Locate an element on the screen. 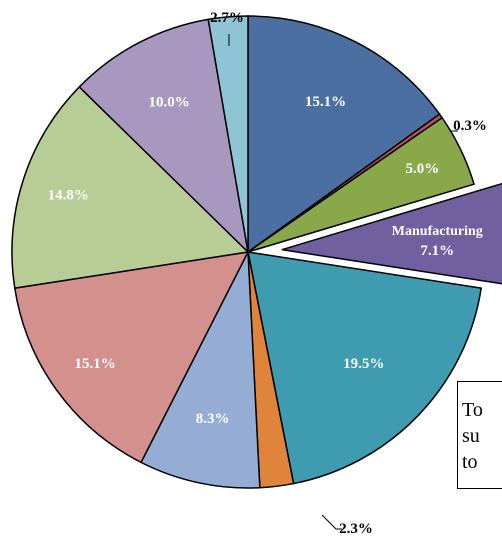  note-line-3: to is located at coordinates (470, 462).